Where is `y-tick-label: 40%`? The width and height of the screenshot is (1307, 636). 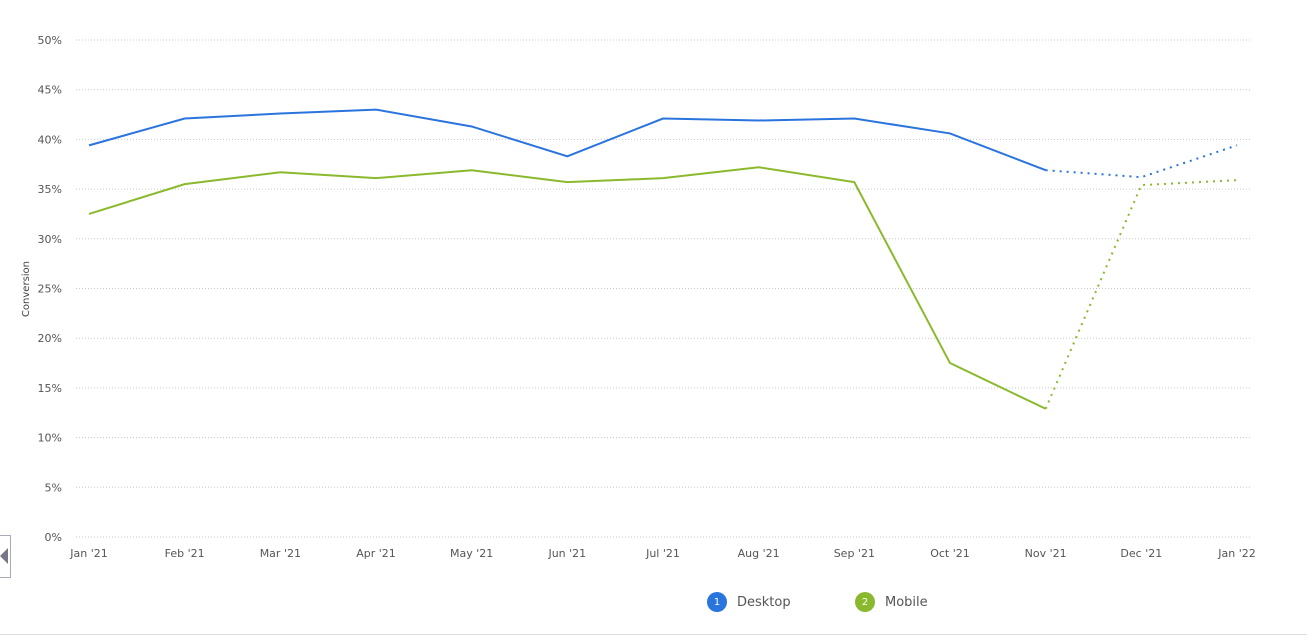 y-tick-label: 40% is located at coordinates (50, 139).